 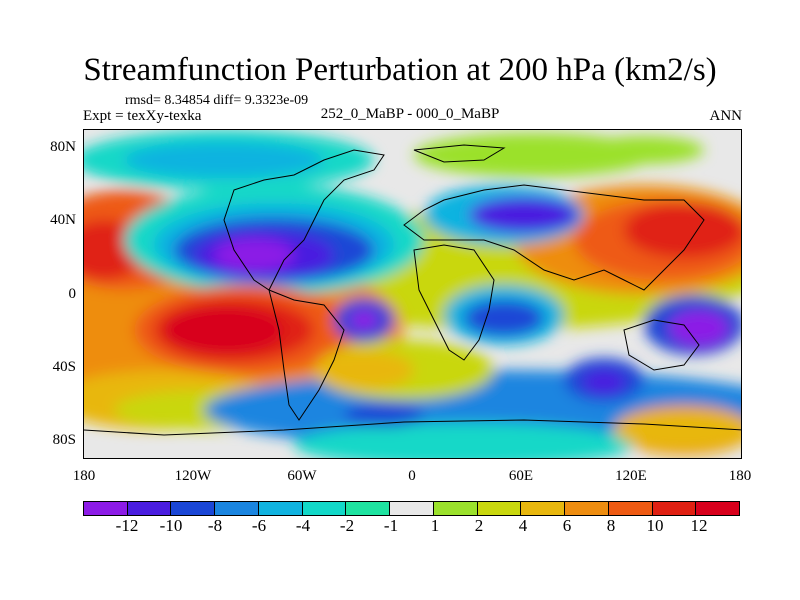 What do you see at coordinates (521, 476) in the screenshot?
I see `lon-label: 60E` at bounding box center [521, 476].